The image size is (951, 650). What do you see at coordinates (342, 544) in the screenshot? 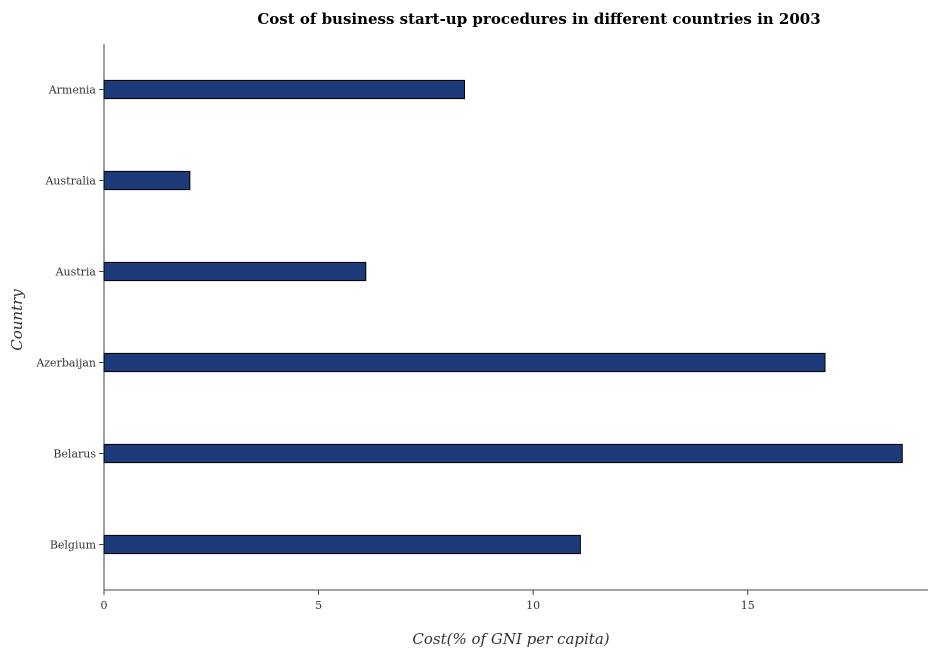
I see `bar-belgium` at bounding box center [342, 544].